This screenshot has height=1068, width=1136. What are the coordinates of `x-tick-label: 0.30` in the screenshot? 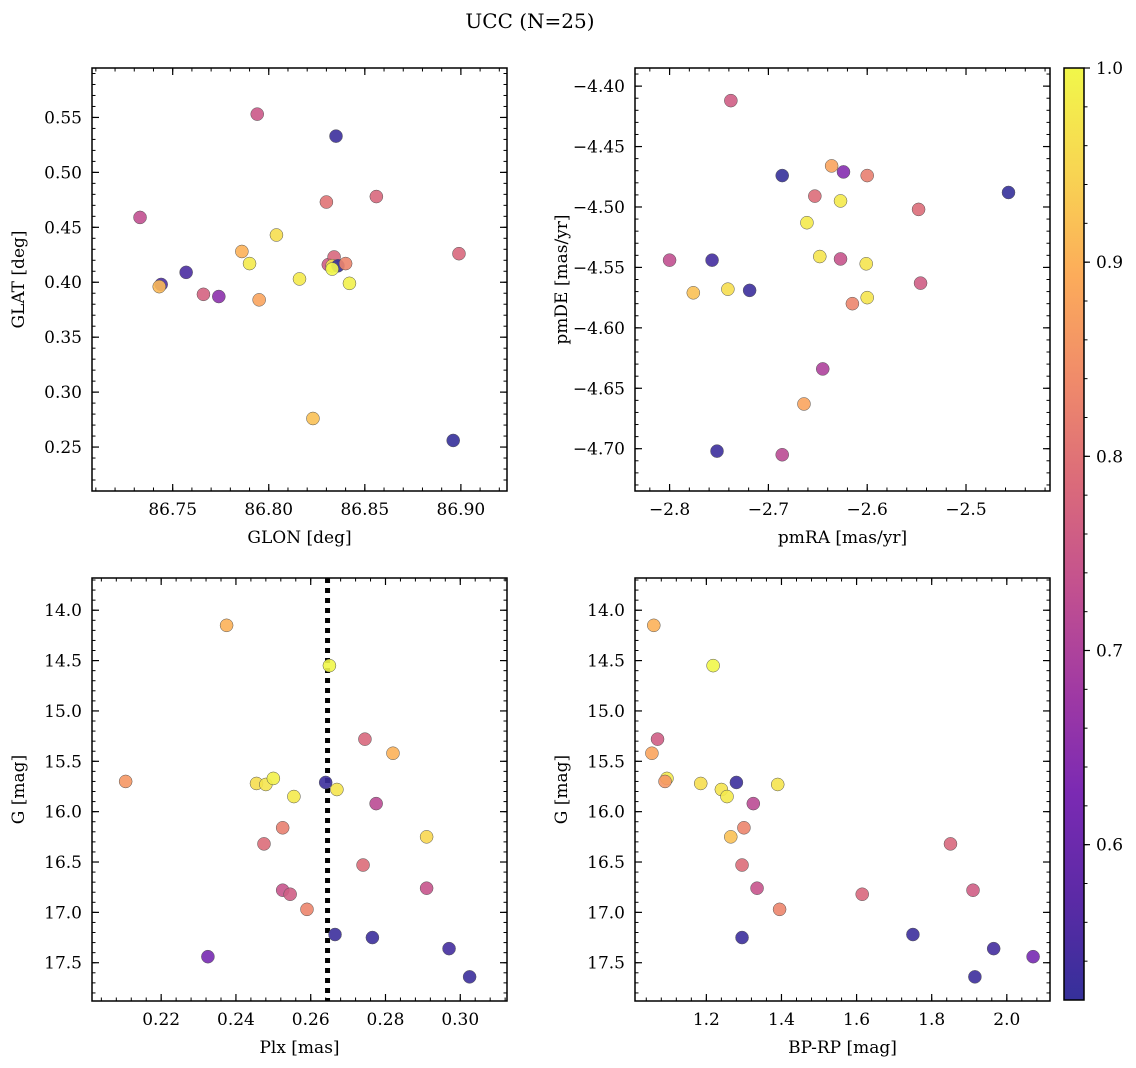 It's located at (460, 1020).